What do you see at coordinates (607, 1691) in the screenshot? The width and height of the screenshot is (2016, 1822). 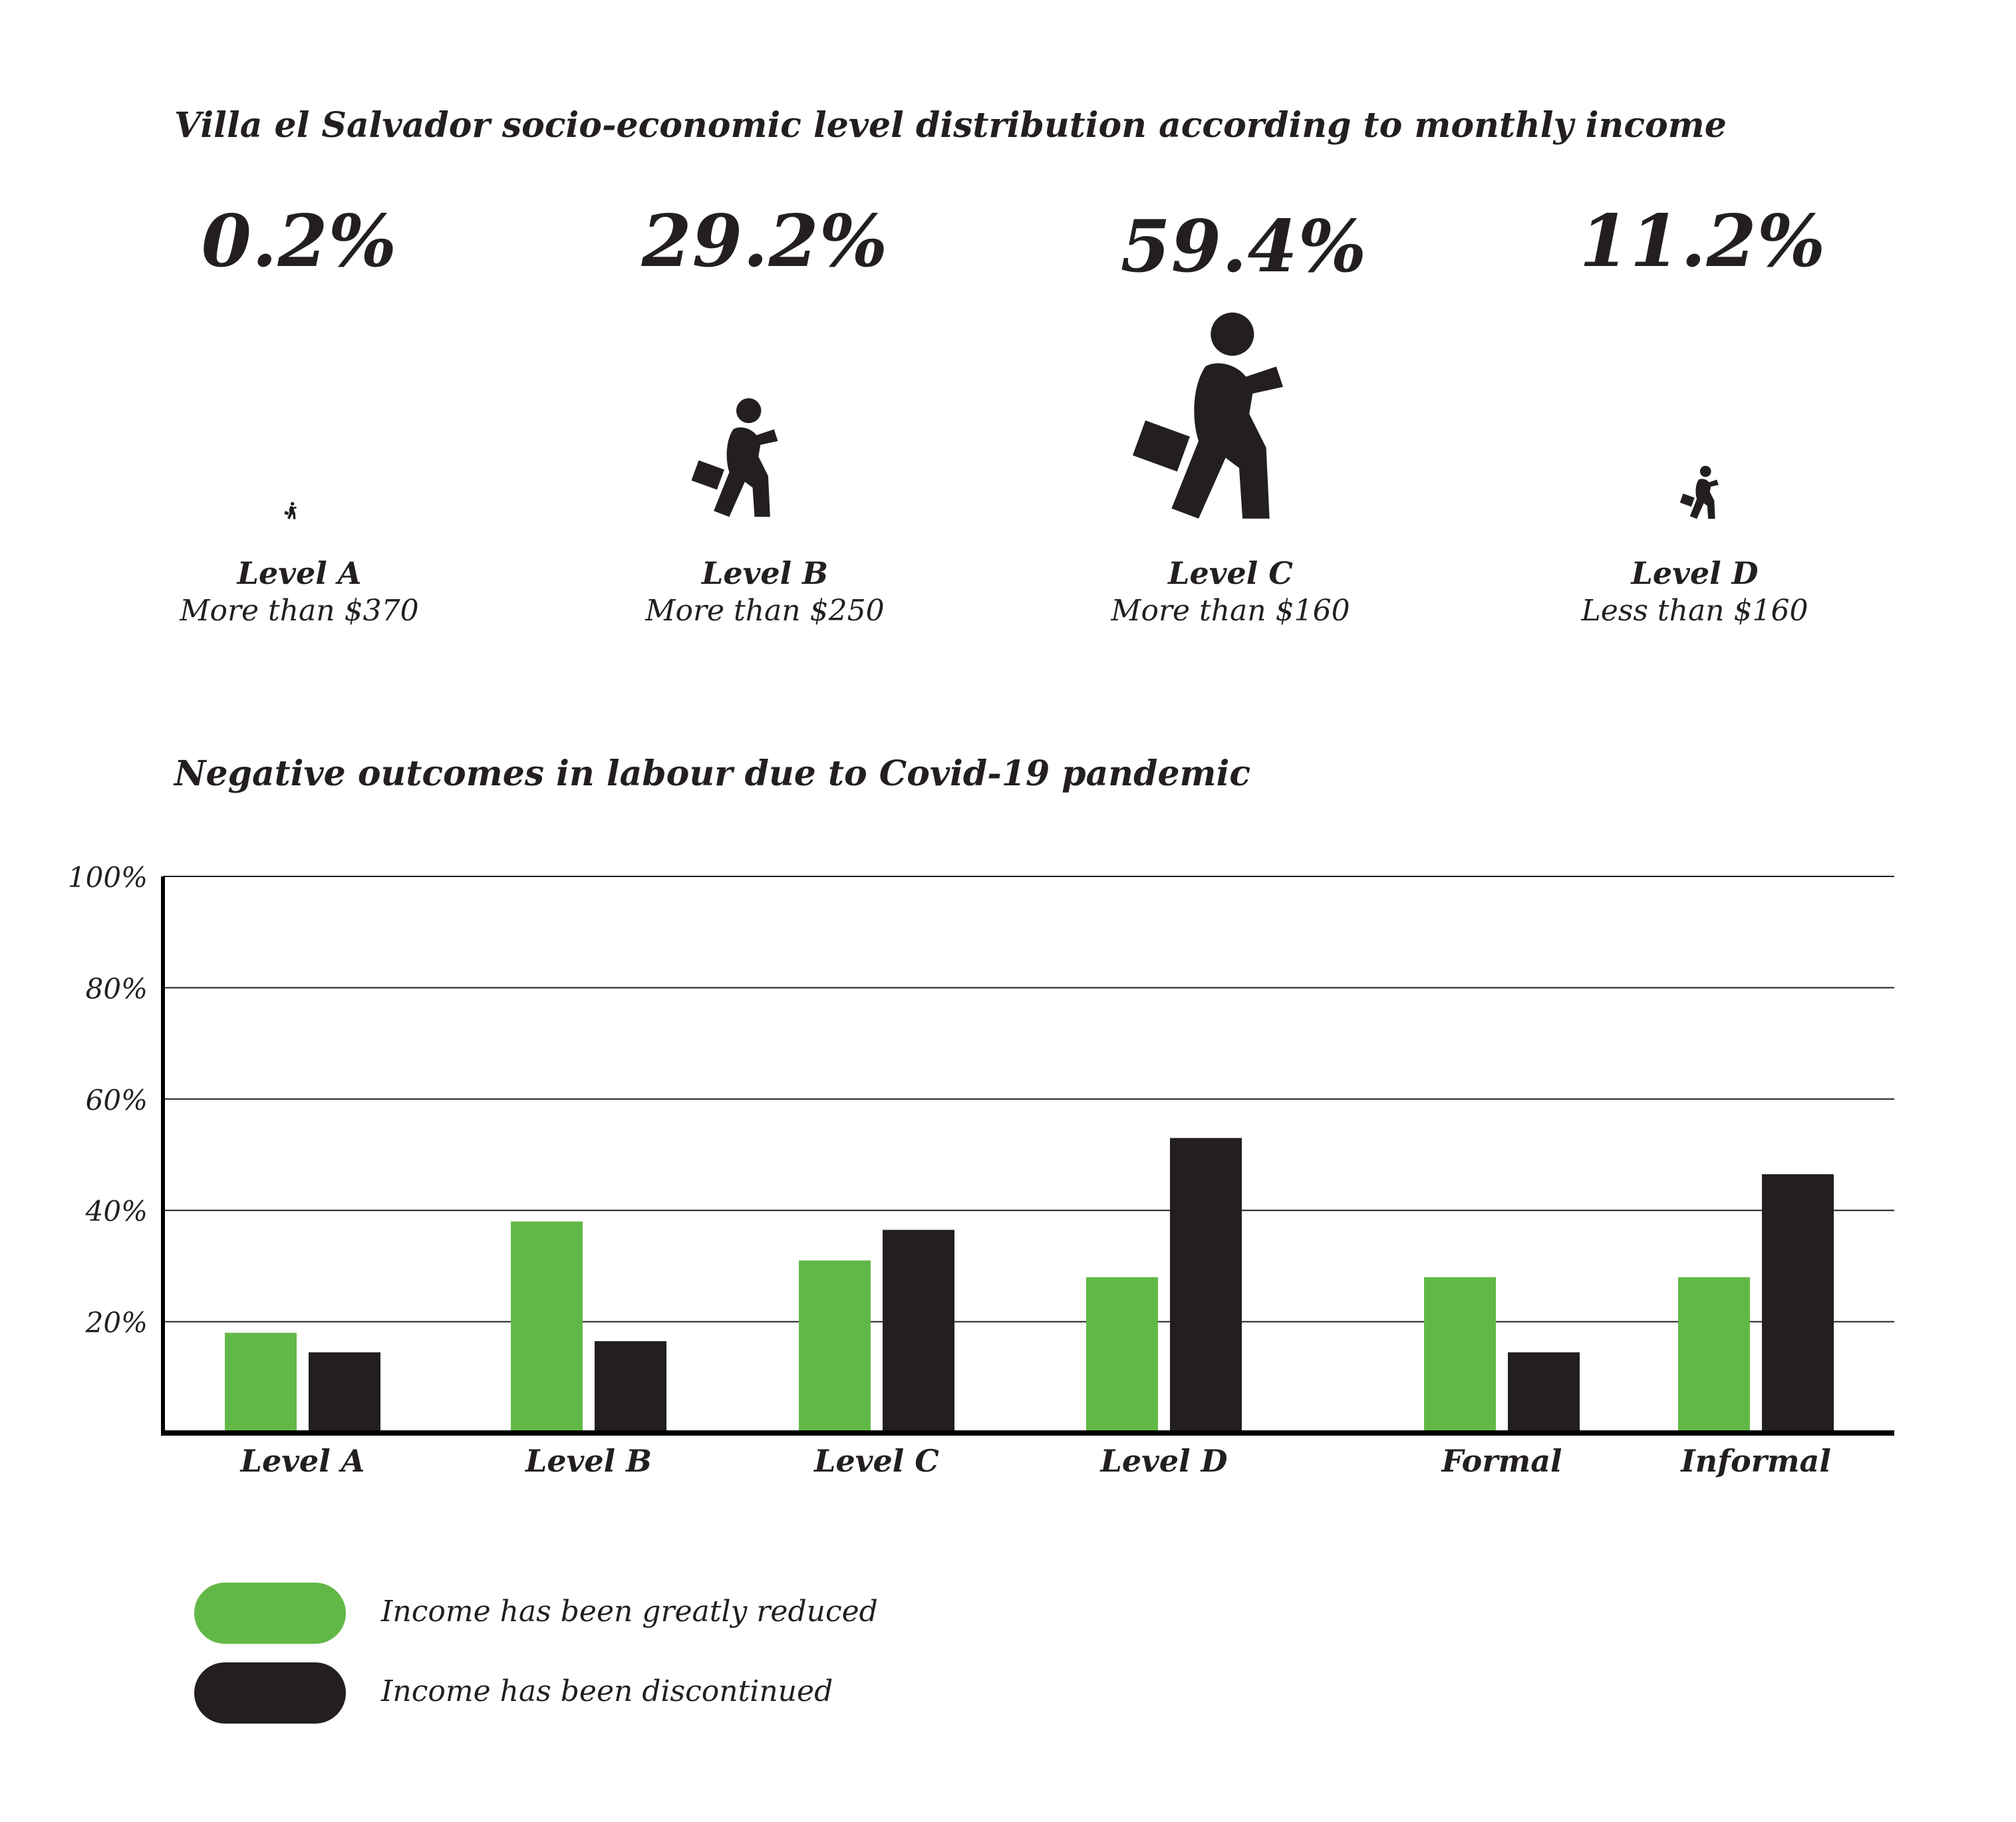 I see `legend-label-discontinued: Income has been discontinued` at bounding box center [607, 1691].